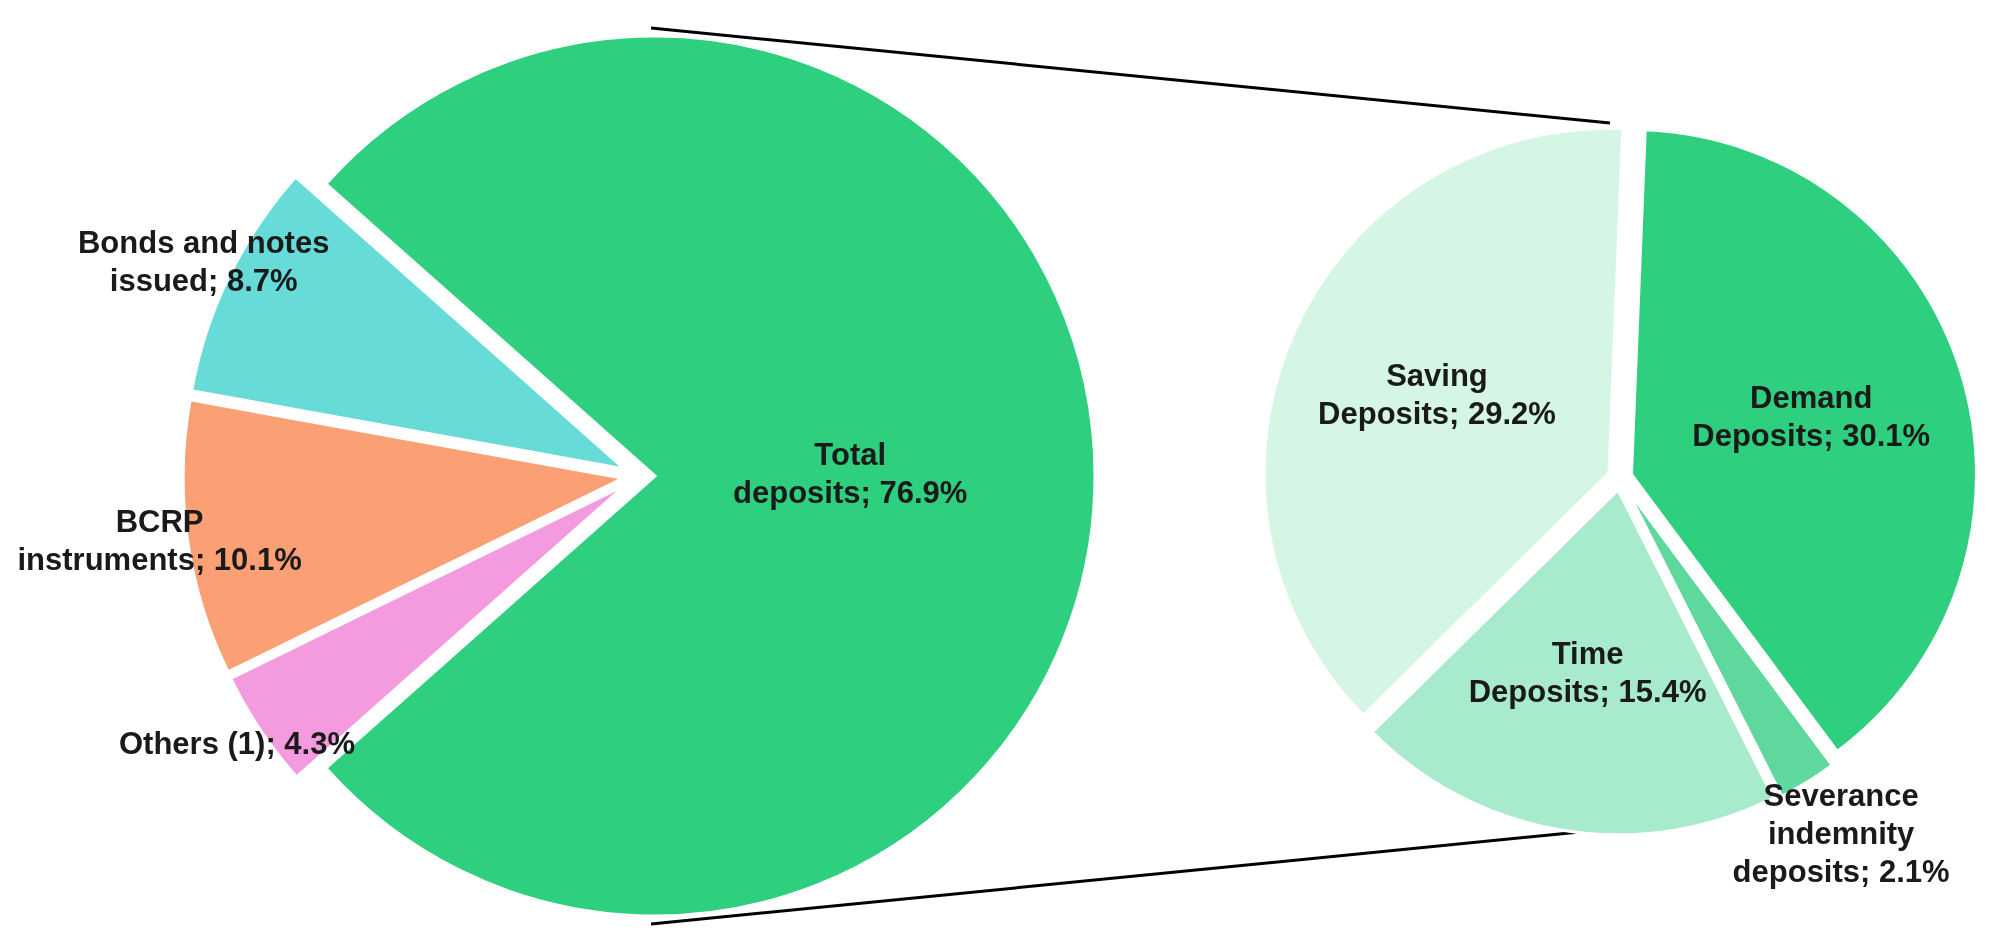  I want to click on slice-label: Saving Deposits; 29.2%, so click(1437, 395).